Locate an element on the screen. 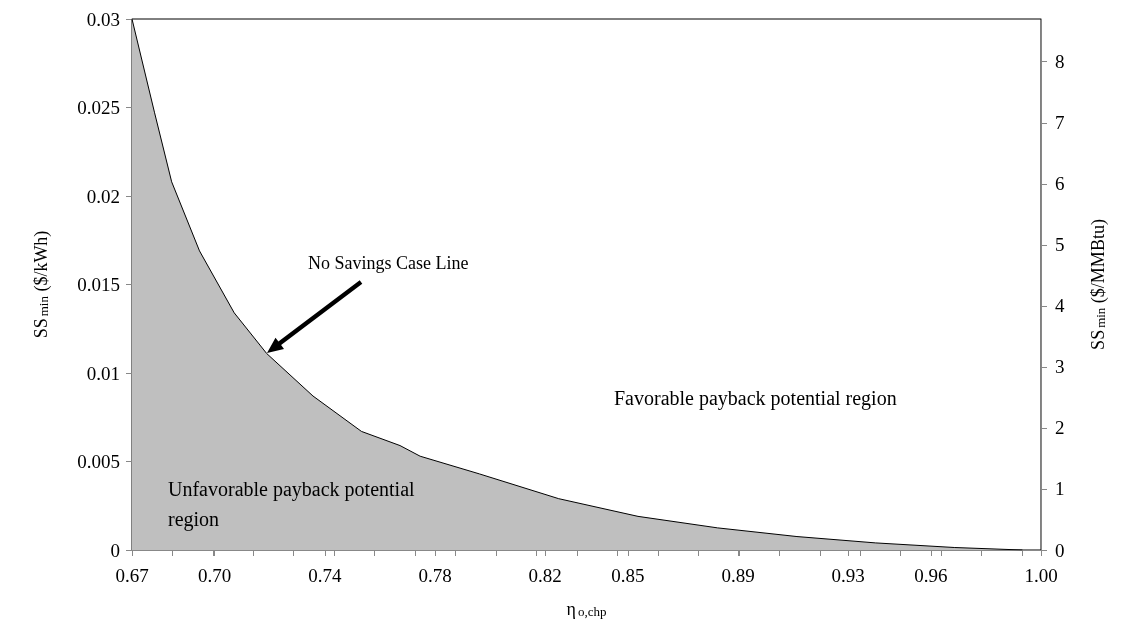 The image size is (1148, 642). x-tick-label: 0.93 is located at coordinates (848, 575).